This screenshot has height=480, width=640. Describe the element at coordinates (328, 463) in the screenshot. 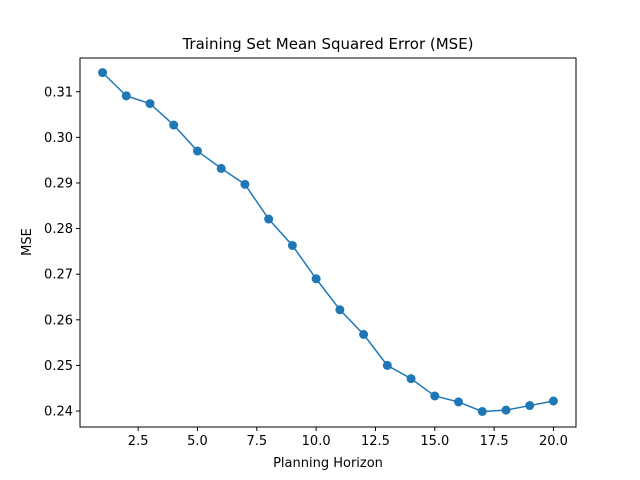

I see `x-axis-label: Planning Horizon` at that location.